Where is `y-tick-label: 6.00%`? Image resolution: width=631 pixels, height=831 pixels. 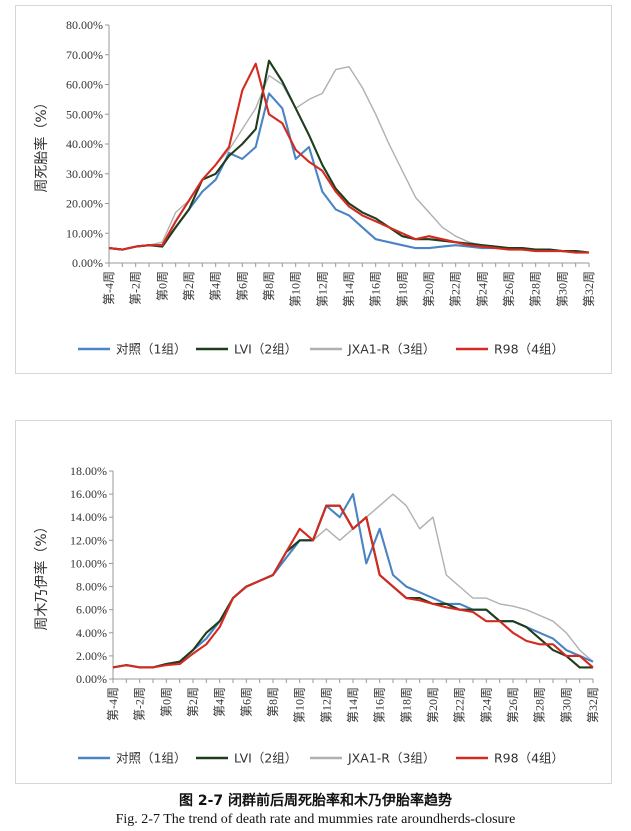
y-tick-label: 6.00% is located at coordinates (91, 610).